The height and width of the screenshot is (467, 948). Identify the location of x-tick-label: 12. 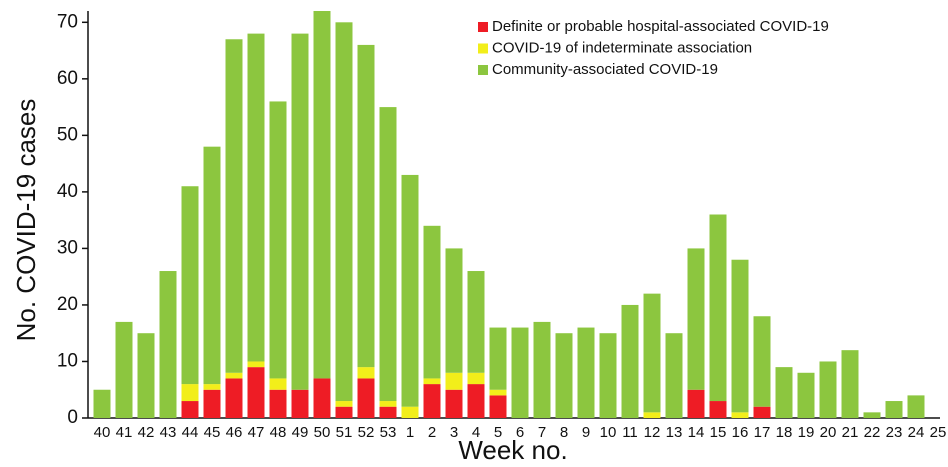
(652, 432).